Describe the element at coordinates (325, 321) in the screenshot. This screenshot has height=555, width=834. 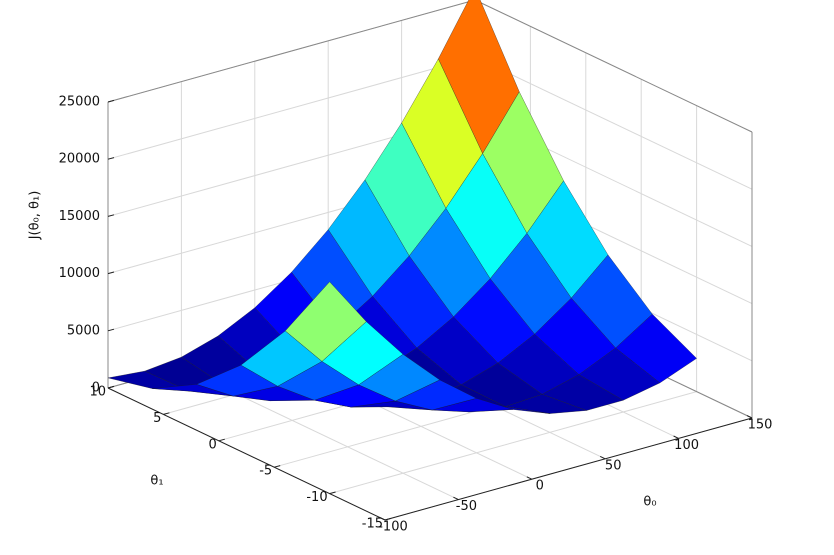
I see `surface-patch` at that location.